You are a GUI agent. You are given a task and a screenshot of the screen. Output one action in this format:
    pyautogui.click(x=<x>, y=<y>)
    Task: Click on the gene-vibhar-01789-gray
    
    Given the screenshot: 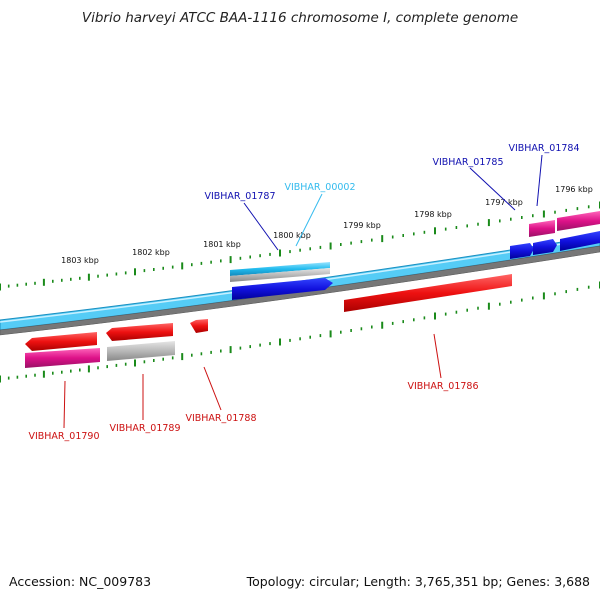 What is the action you would take?
    pyautogui.click(x=141, y=351)
    